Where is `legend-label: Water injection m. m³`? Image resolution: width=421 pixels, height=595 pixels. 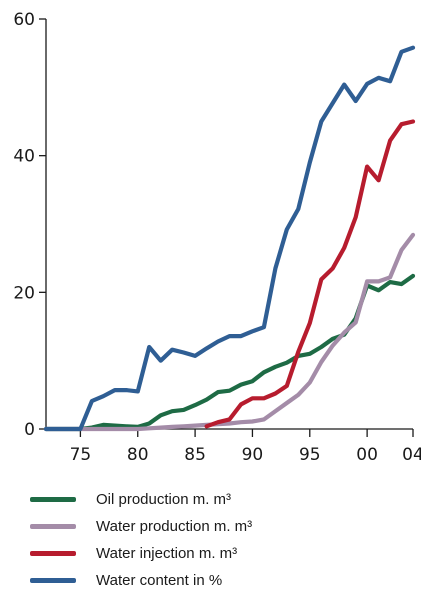 legend-label: Water injection m. m³ is located at coordinates (167, 553).